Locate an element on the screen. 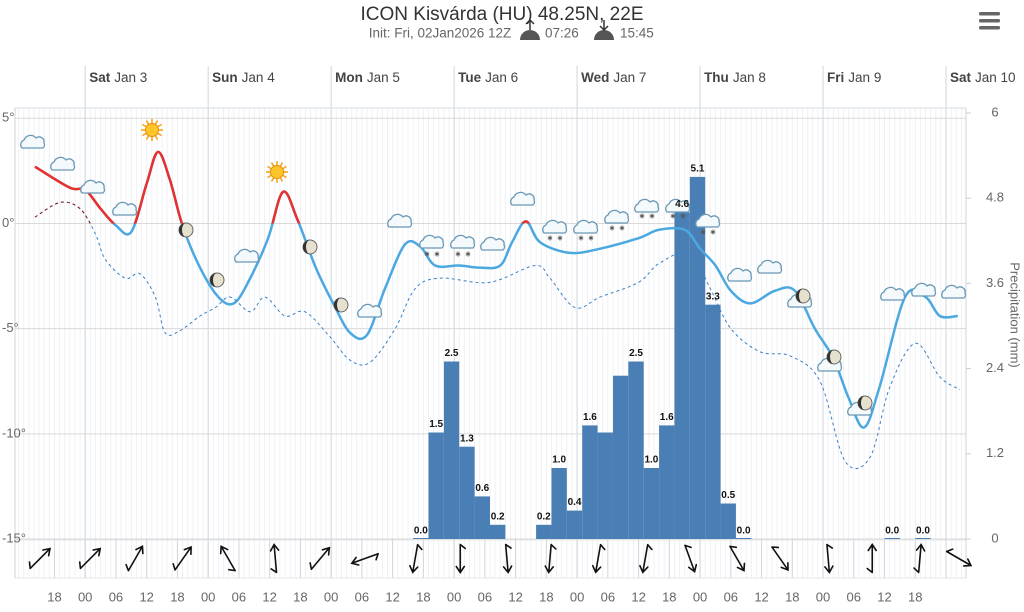  y2-tick-label: 6 is located at coordinates (994, 111).